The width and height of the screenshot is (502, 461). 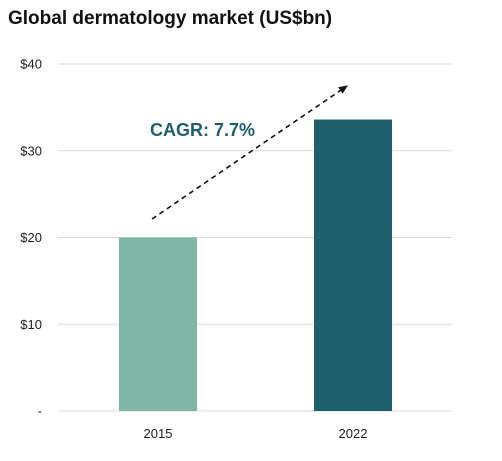 What do you see at coordinates (31, 64) in the screenshot?
I see `y-tick-label: $40` at bounding box center [31, 64].